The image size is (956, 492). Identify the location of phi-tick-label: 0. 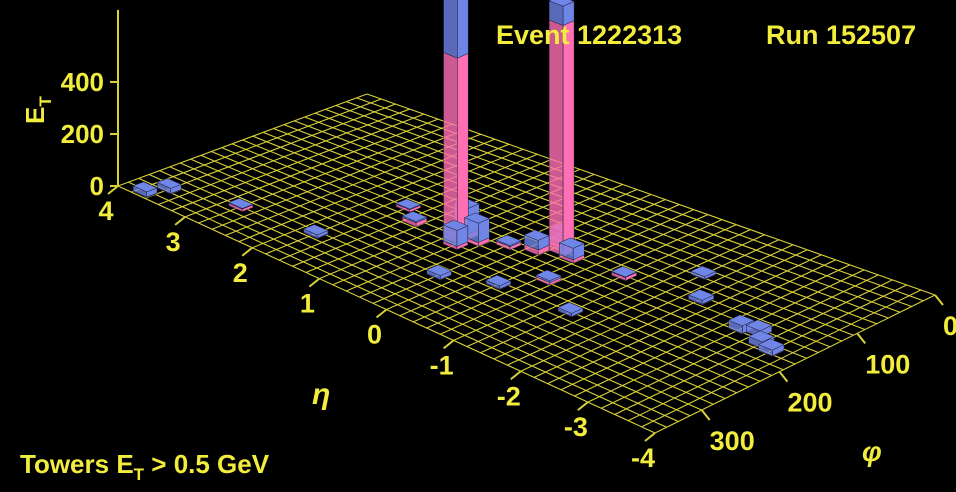
(949, 326).